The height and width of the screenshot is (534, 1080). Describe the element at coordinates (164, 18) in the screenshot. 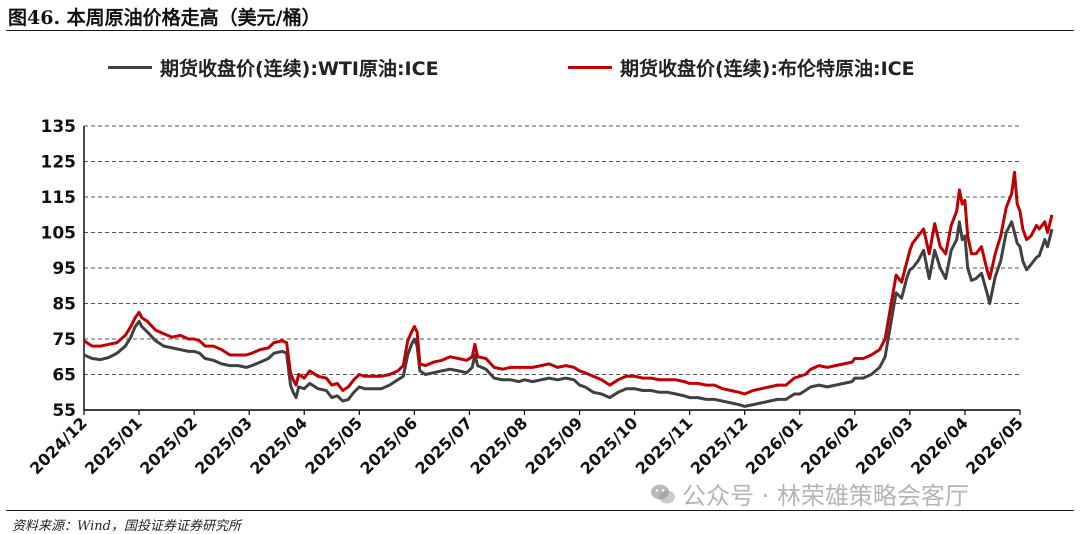

I see `chart-title: 图46. 本周原油价格走高（美元/桶）` at that location.